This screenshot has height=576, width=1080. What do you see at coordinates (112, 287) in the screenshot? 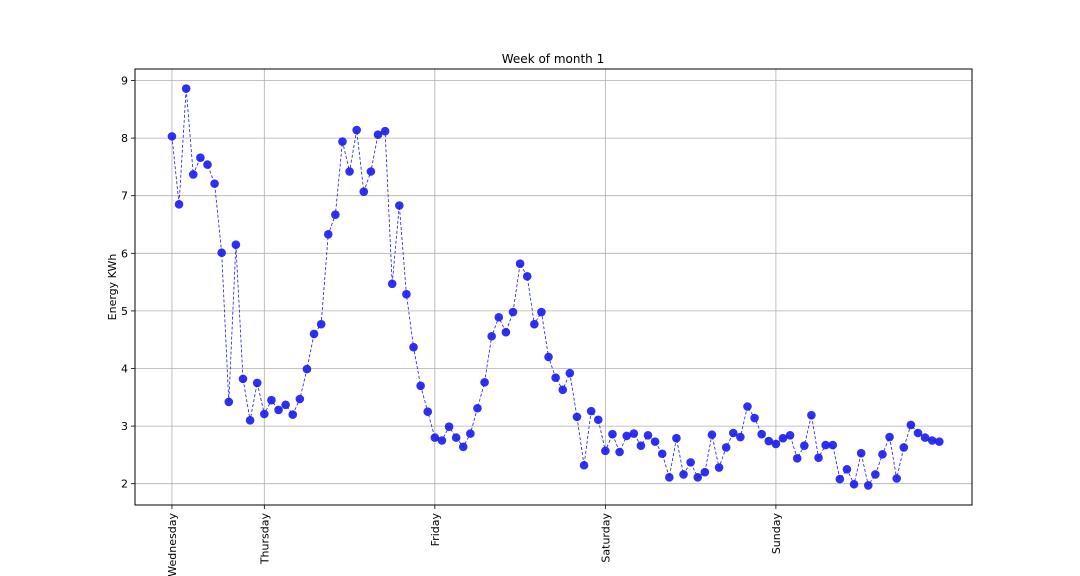
I see `y-axis-label: Energy KWh` at bounding box center [112, 287].